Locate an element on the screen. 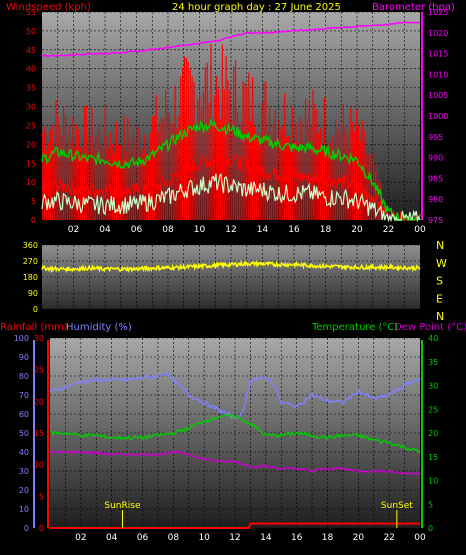 The image size is (466, 555). wind-axis-label: Windspeed (kph) is located at coordinates (48, 7).